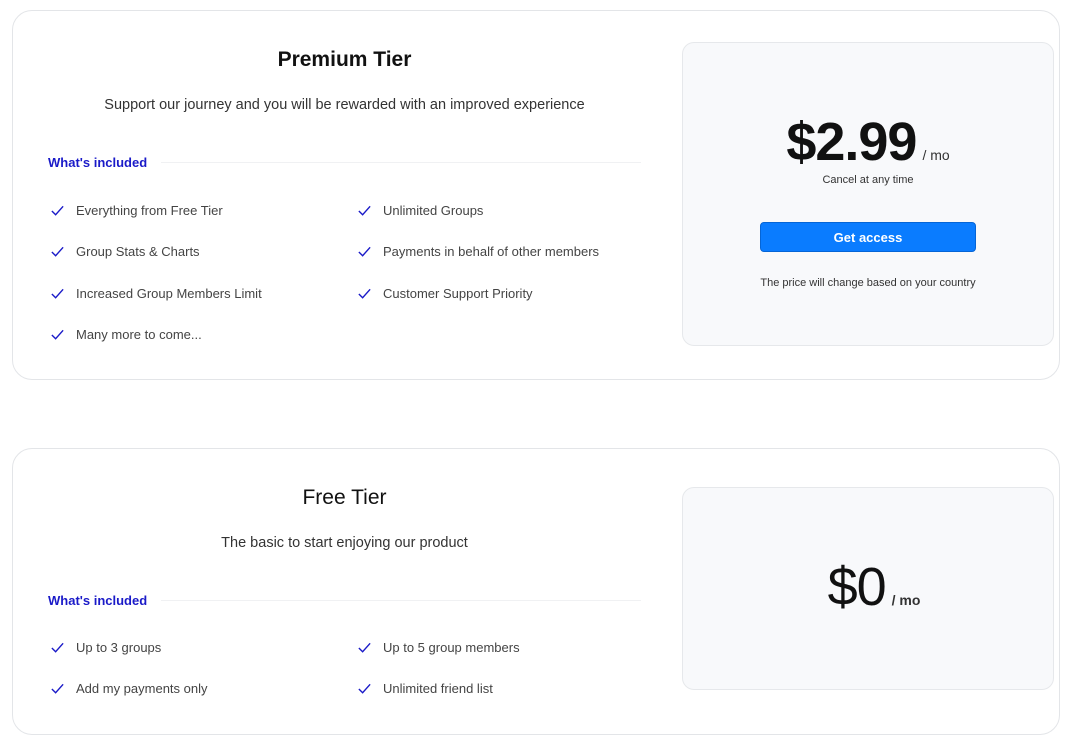 This screenshot has height=745, width=1070. What do you see at coordinates (451, 647) in the screenshot?
I see `feature-text: Up to 5 group members` at bounding box center [451, 647].